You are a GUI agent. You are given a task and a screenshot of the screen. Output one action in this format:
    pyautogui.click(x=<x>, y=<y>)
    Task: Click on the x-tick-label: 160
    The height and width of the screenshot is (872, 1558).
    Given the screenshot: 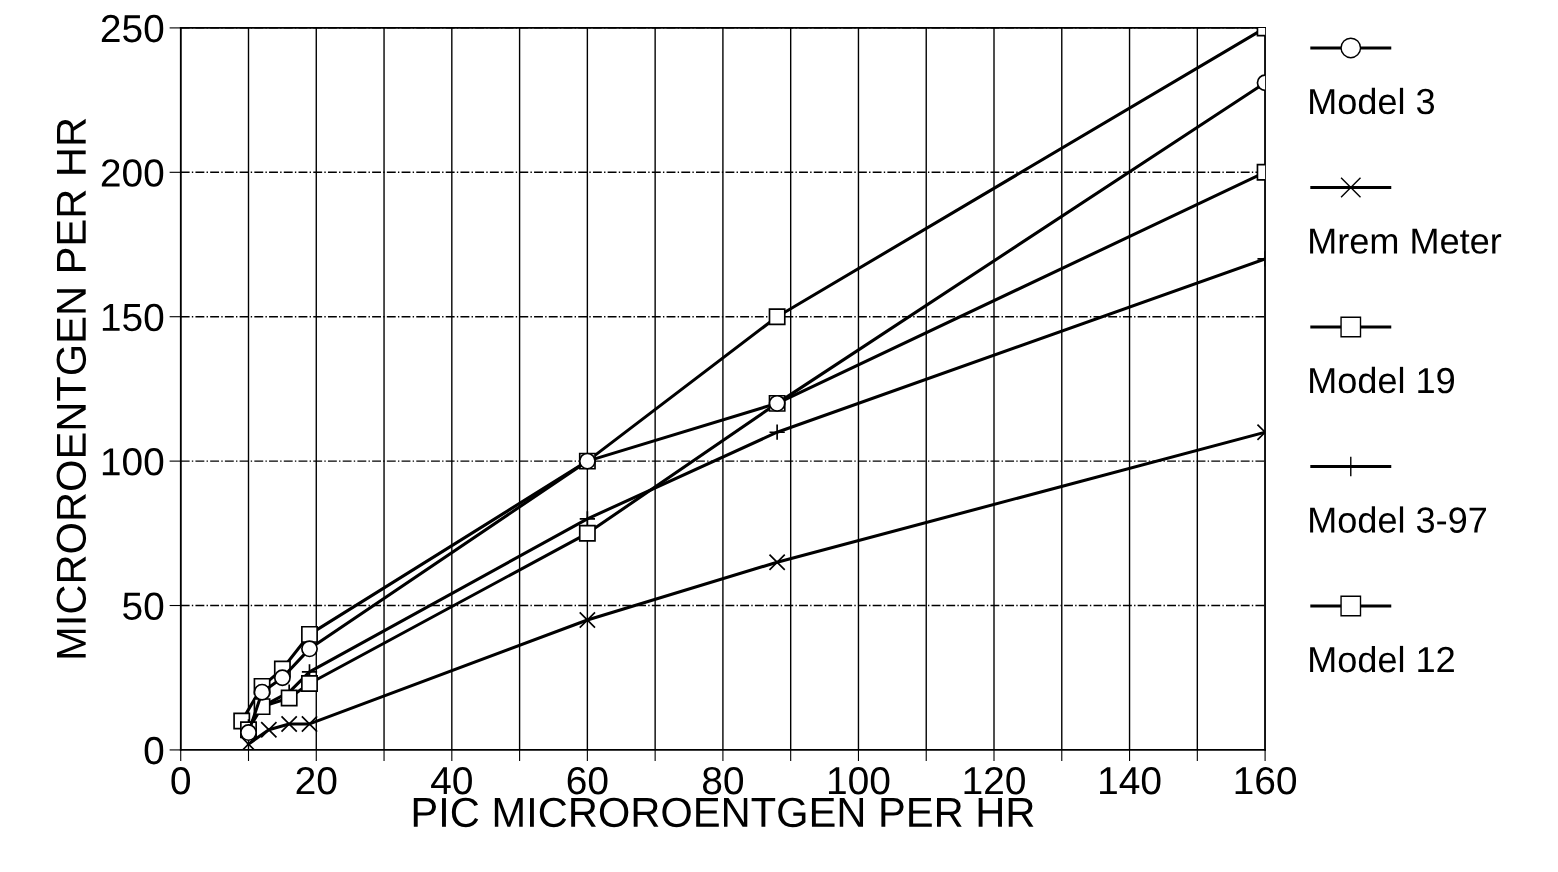 What is the action you would take?
    pyautogui.click(x=1266, y=780)
    